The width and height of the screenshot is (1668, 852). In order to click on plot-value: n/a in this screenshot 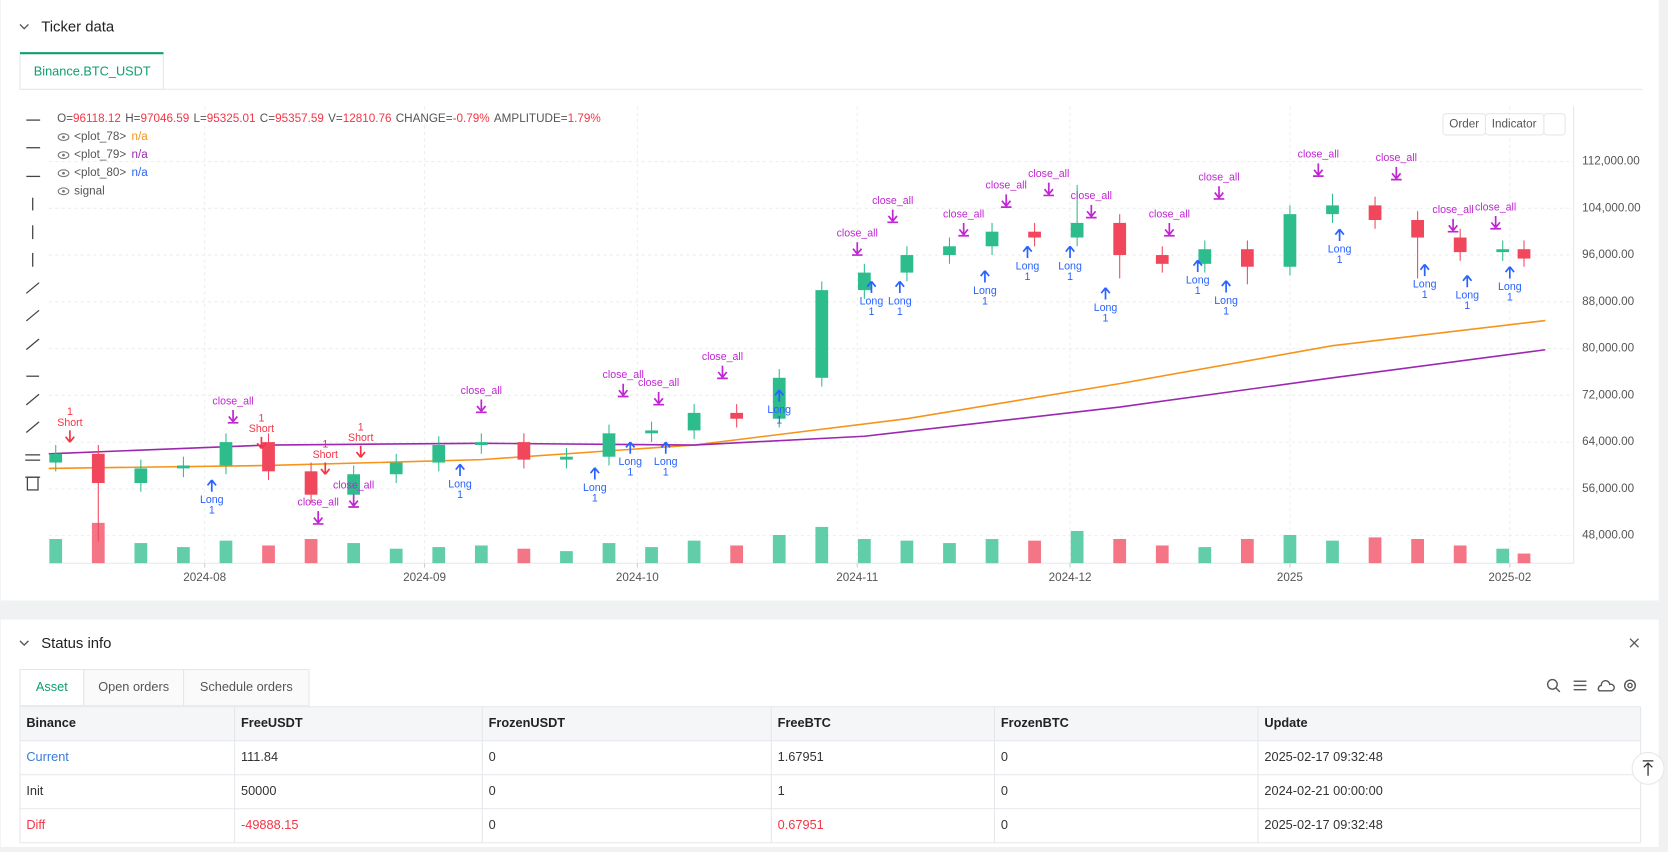, I will do `click(139, 136)`.